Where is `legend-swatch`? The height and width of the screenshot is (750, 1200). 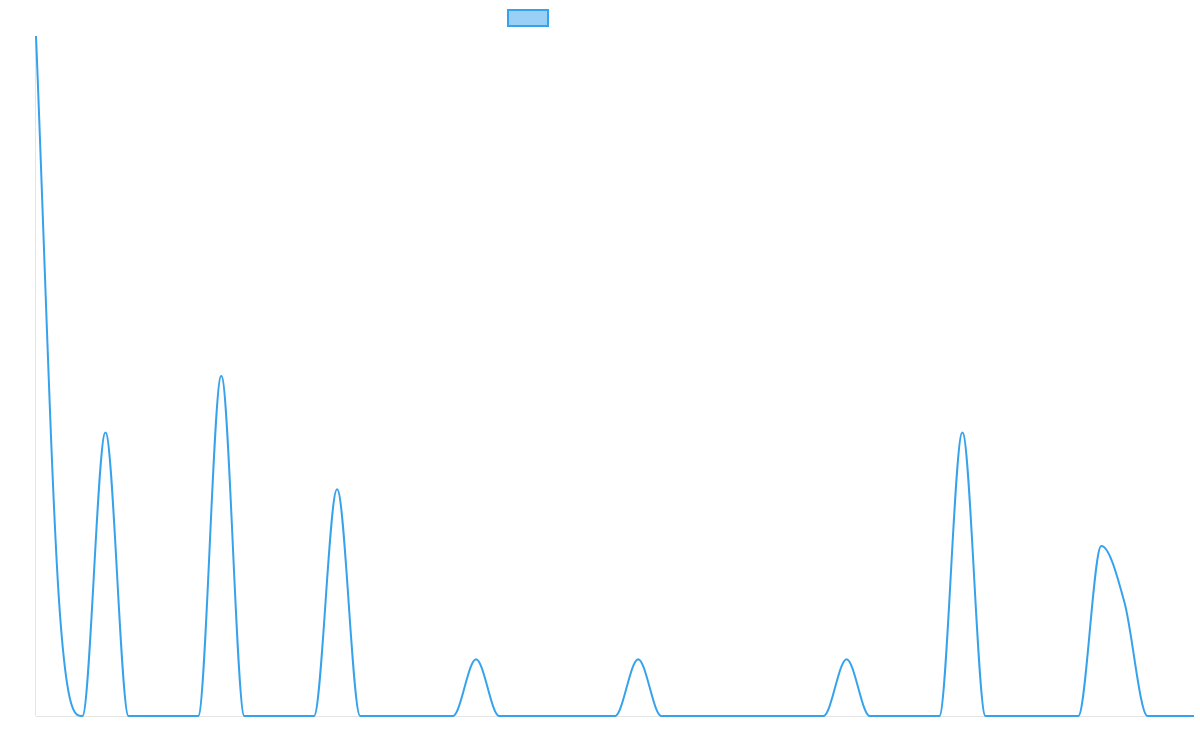
legend-swatch is located at coordinates (528, 18).